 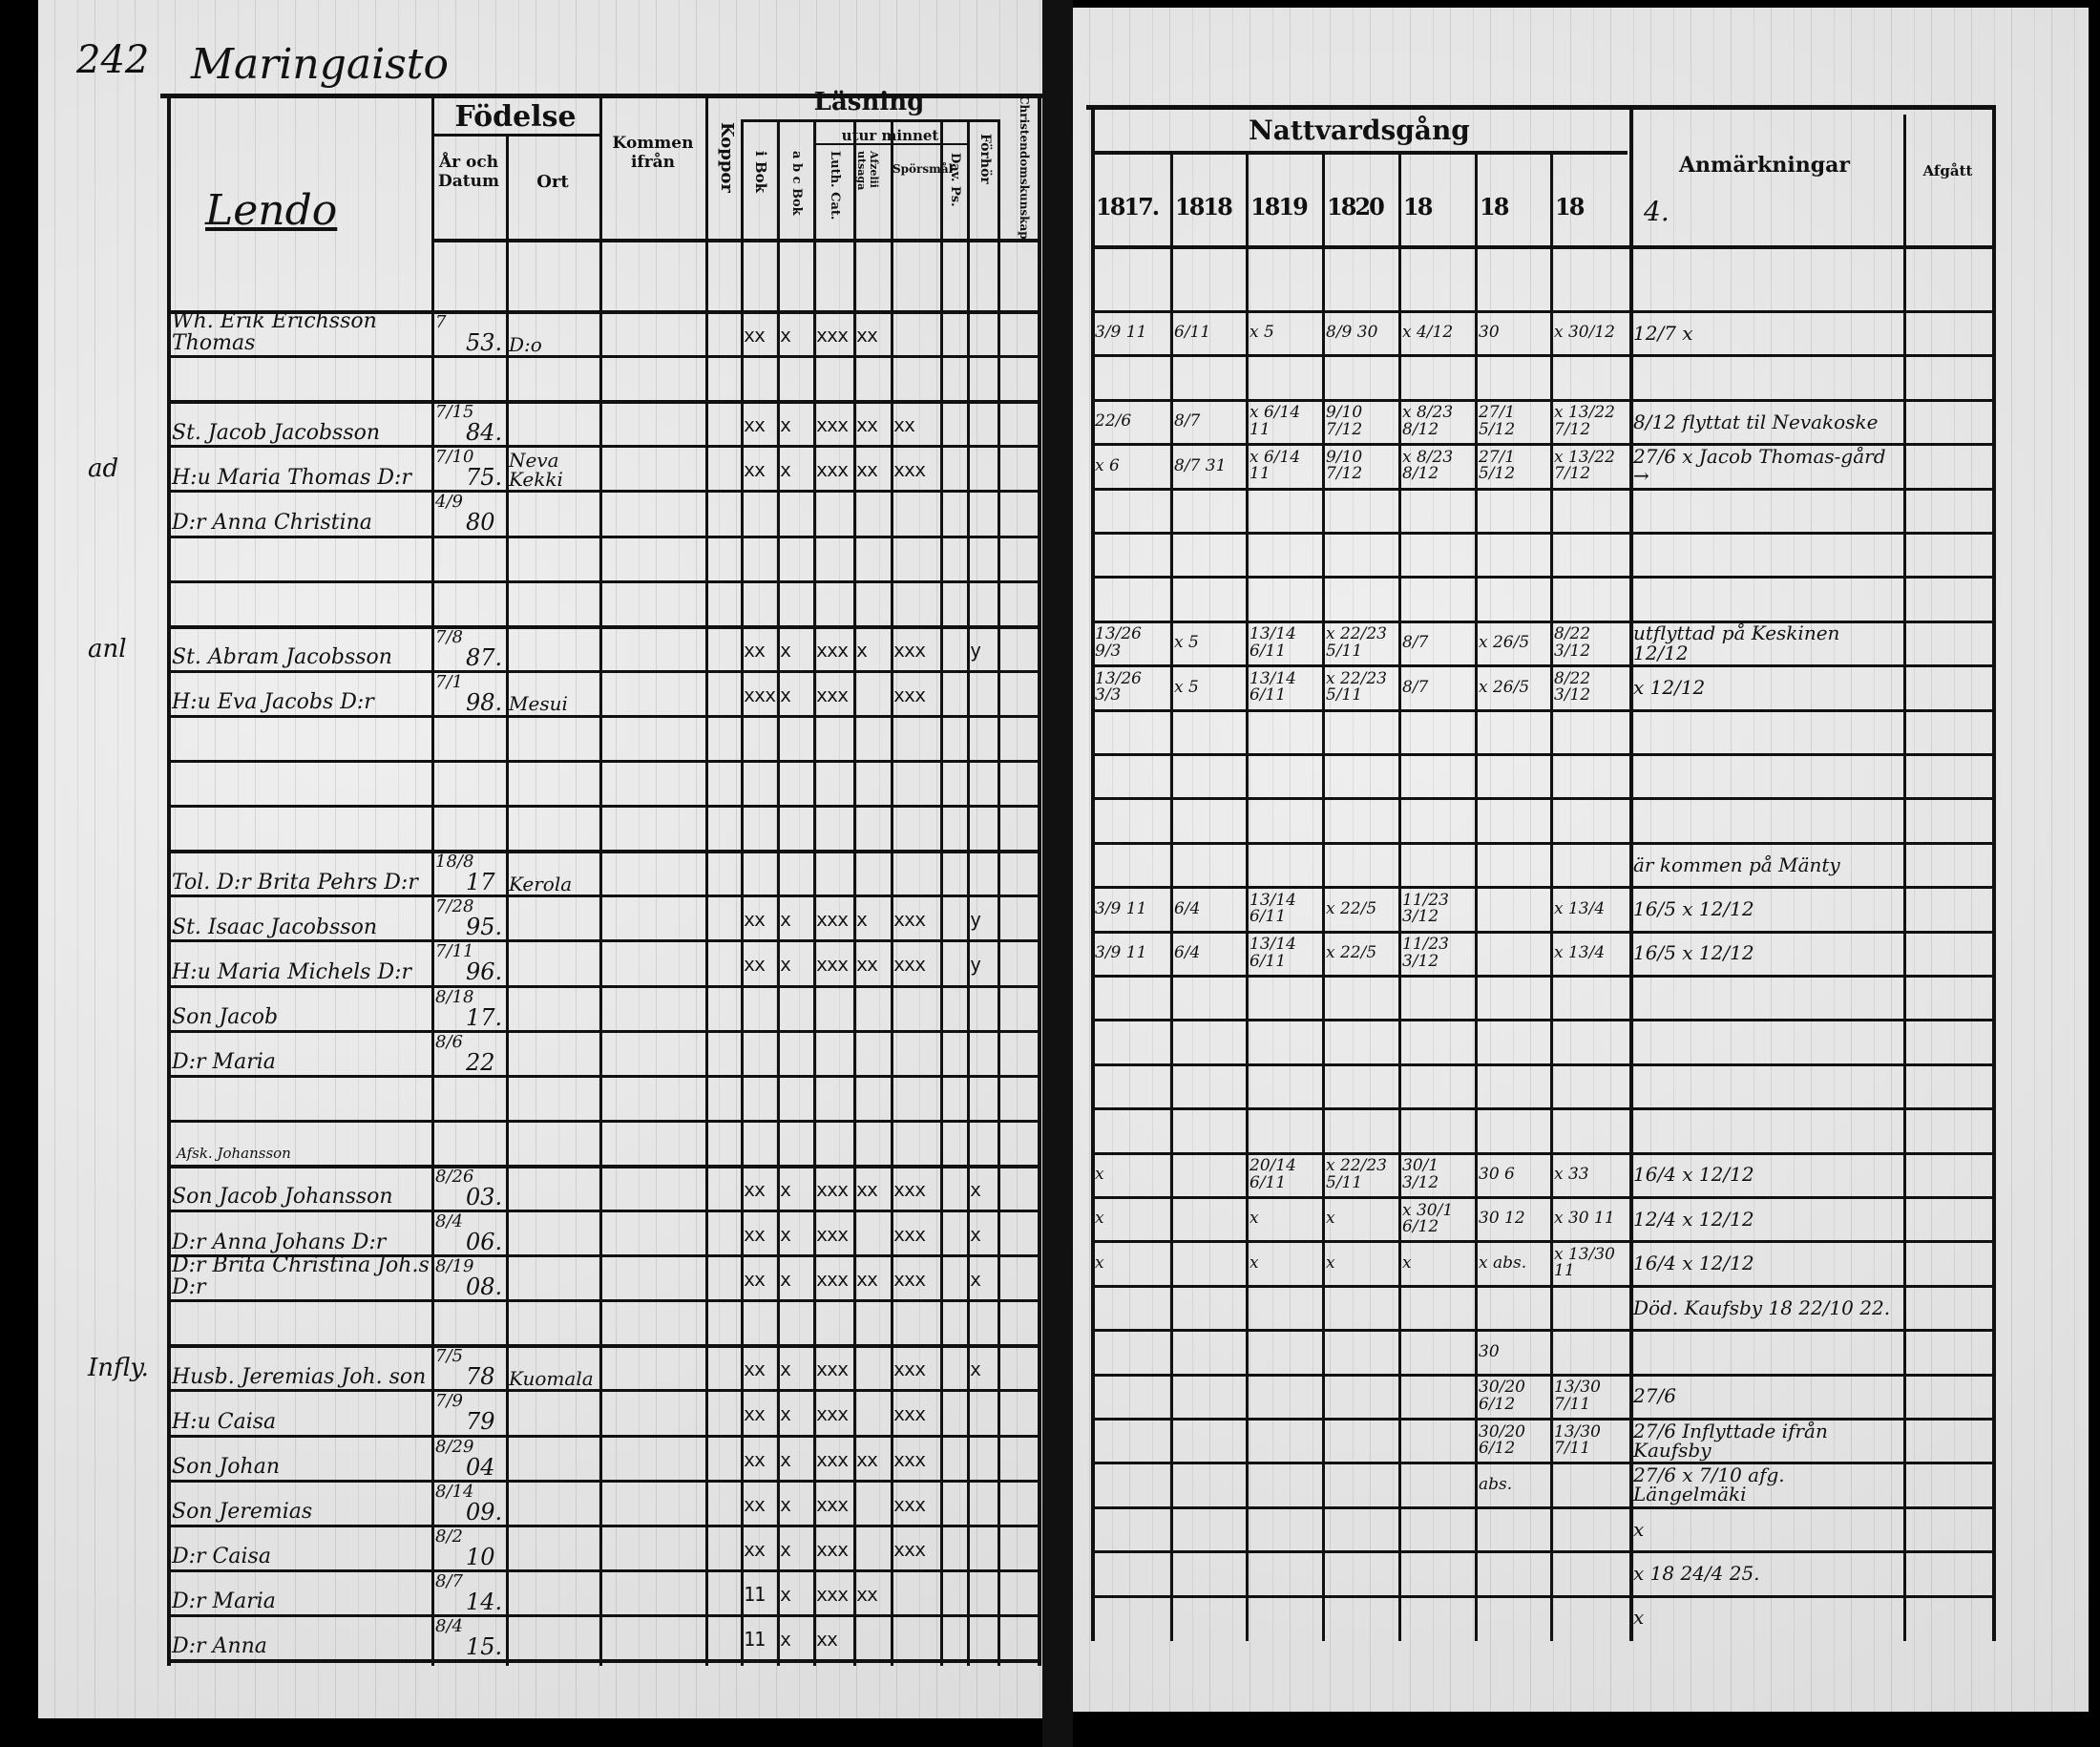 What do you see at coordinates (299, 1376) in the screenshot?
I see `person-name: Husb. Jeremias Joh. son` at bounding box center [299, 1376].